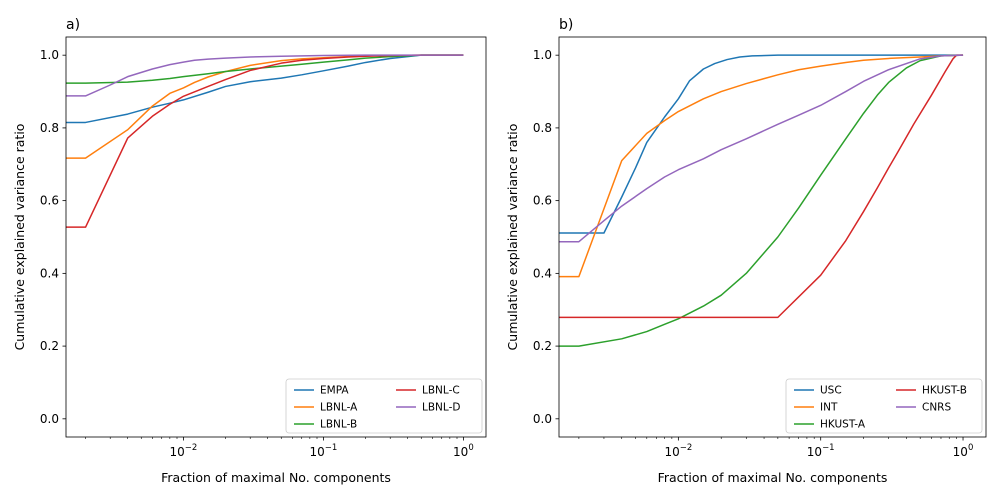 The image size is (1000, 500). I want to click on series-line-usc, so click(761, 144).